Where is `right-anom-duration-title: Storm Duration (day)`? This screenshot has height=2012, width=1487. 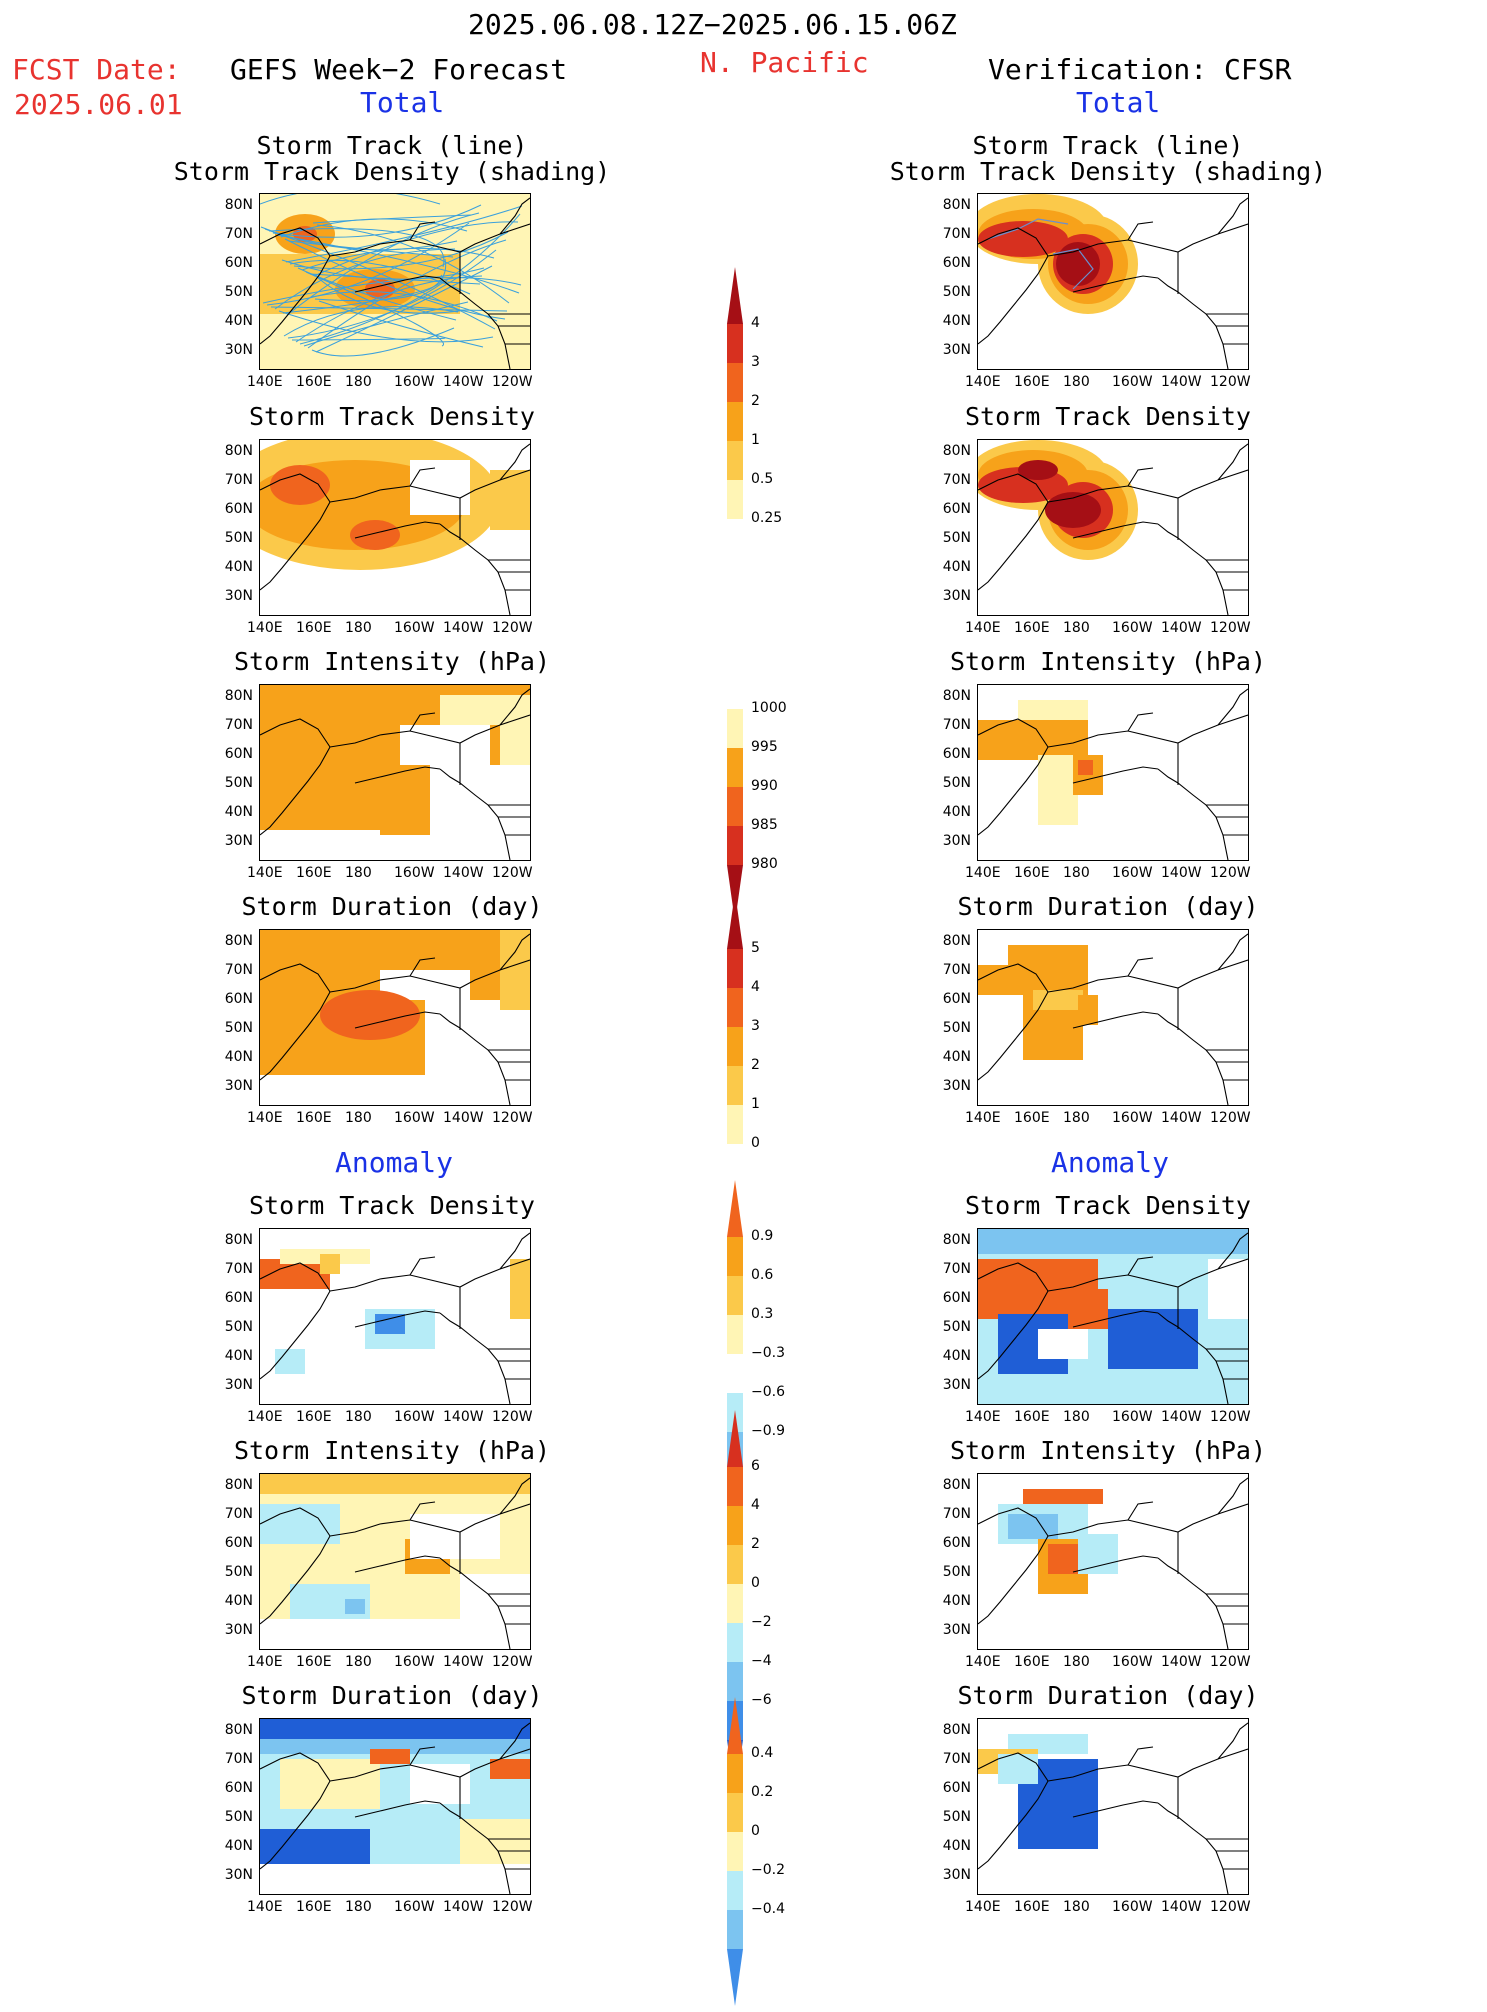 right-anom-duration-title: Storm Duration (day) is located at coordinates (1108, 1695).